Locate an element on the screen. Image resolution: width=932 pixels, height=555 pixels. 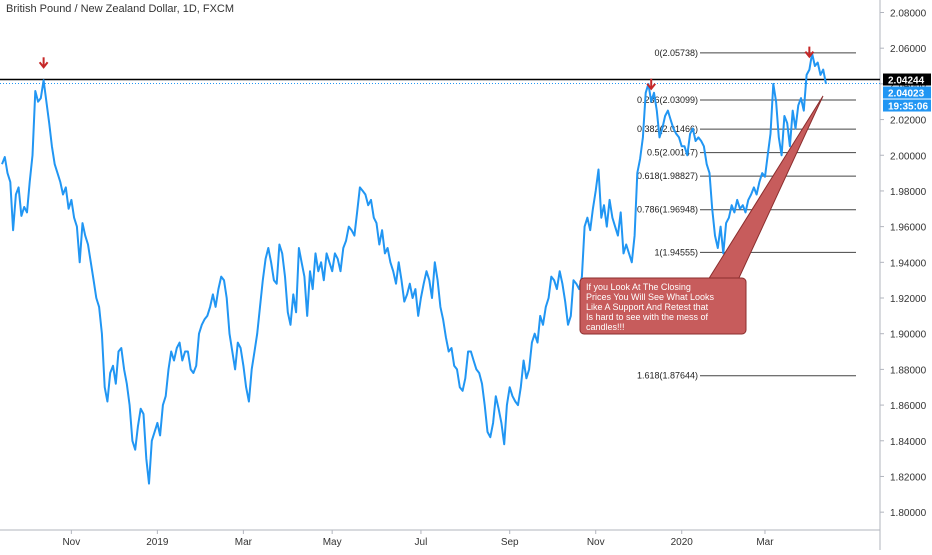
y-tick-label: 1.84000 is located at coordinates (908, 442).